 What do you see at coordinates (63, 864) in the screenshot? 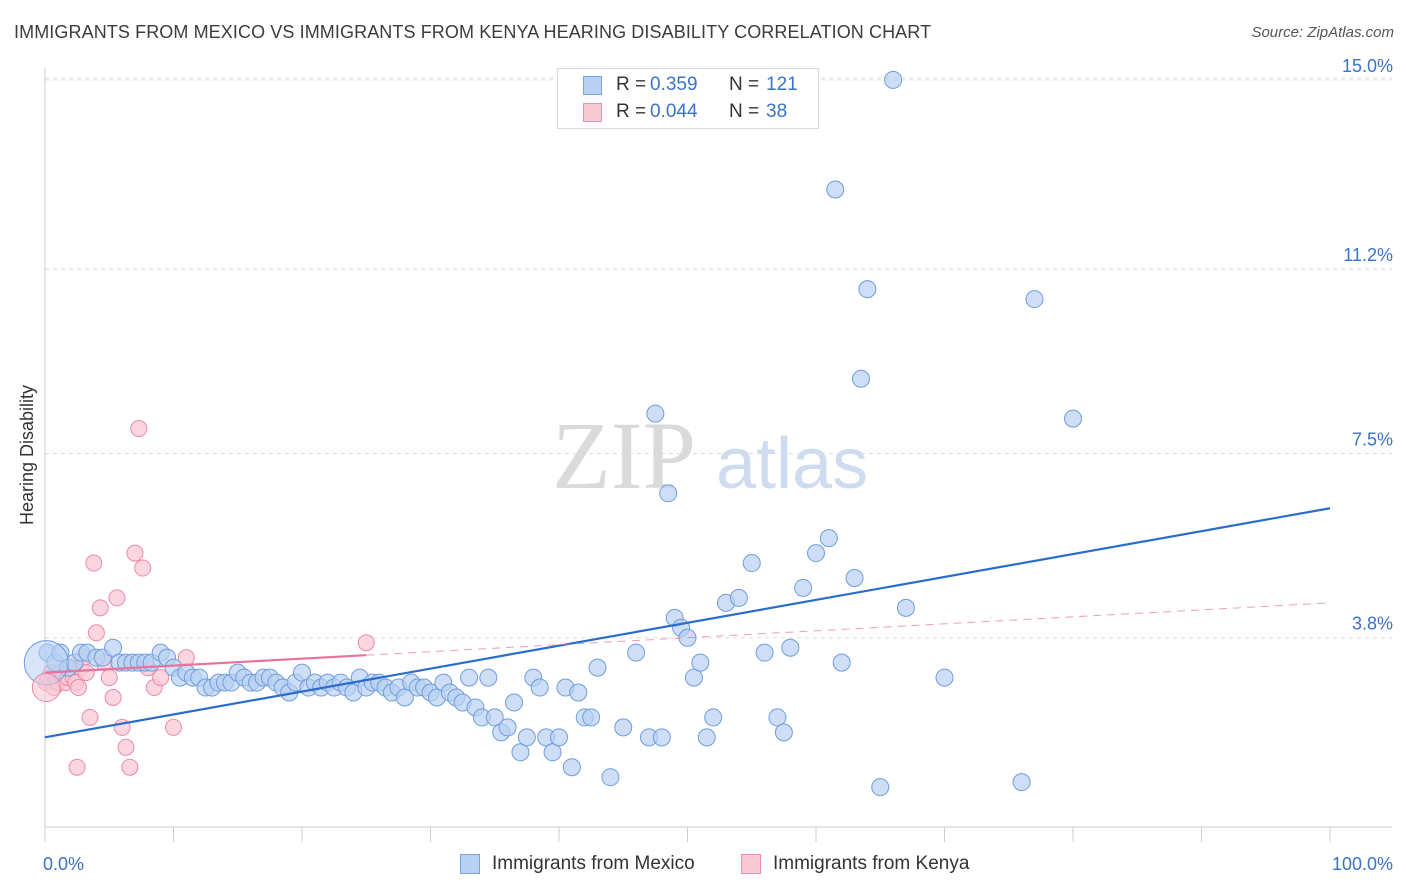
I see `x-tick-label: 0.0%` at bounding box center [63, 864].